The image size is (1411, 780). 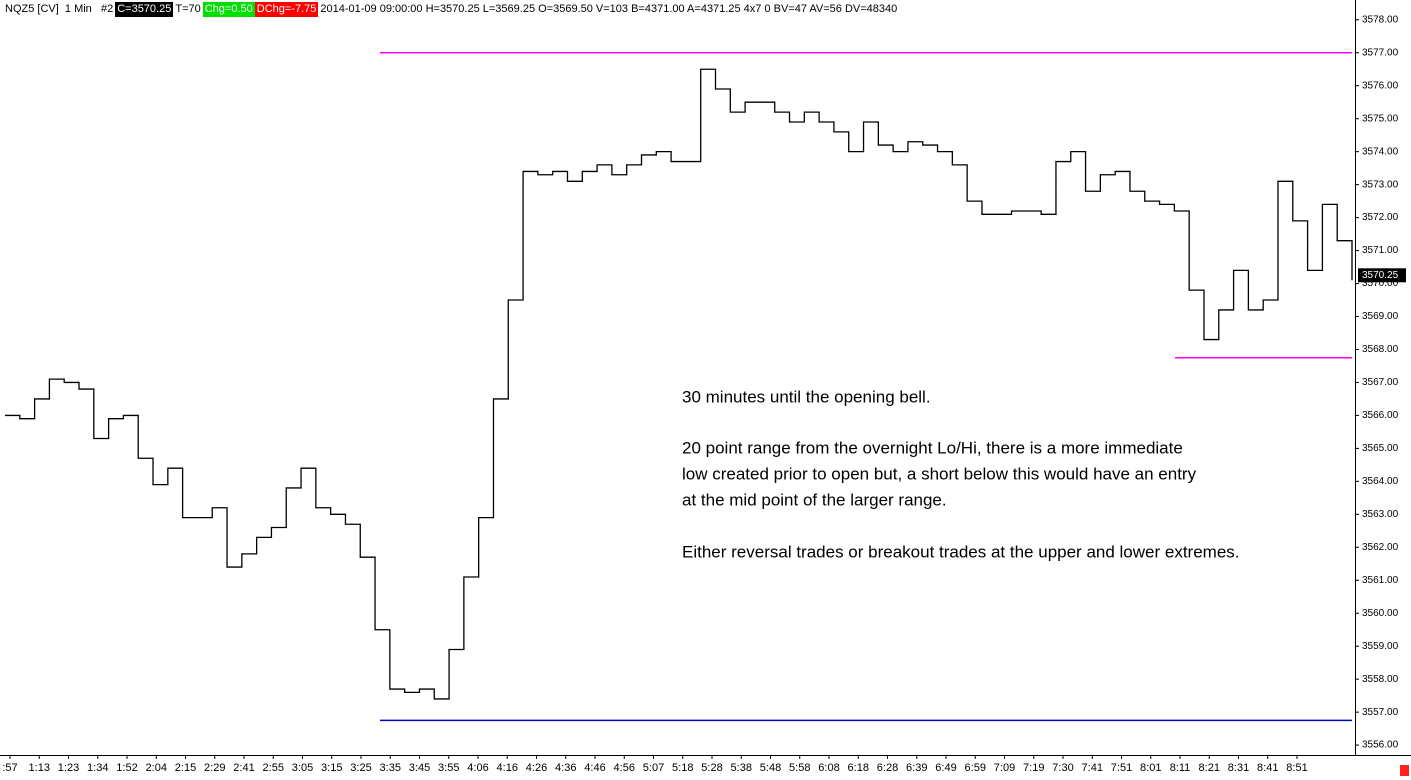 What do you see at coordinates (1092, 768) in the screenshot?
I see `x-tick-label: 7:41` at bounding box center [1092, 768].